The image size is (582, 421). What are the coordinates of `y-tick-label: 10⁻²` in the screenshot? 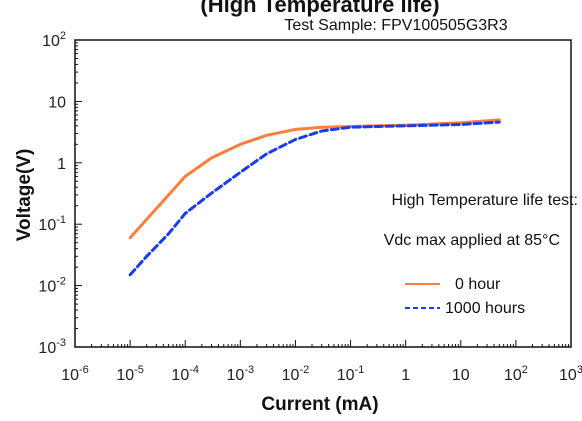 It's located at (52, 286).